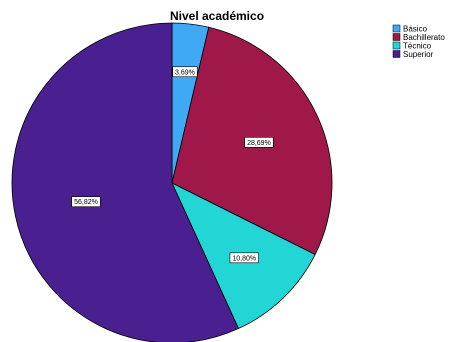 The width and height of the screenshot is (450, 342). I want to click on svg-text: Bachillerato, so click(424, 37).